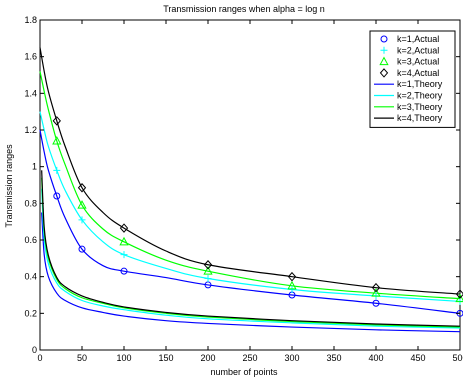 This screenshot has width=463, height=379. What do you see at coordinates (30, 57) in the screenshot?
I see `y-tick-label: 1.6` at bounding box center [30, 57].